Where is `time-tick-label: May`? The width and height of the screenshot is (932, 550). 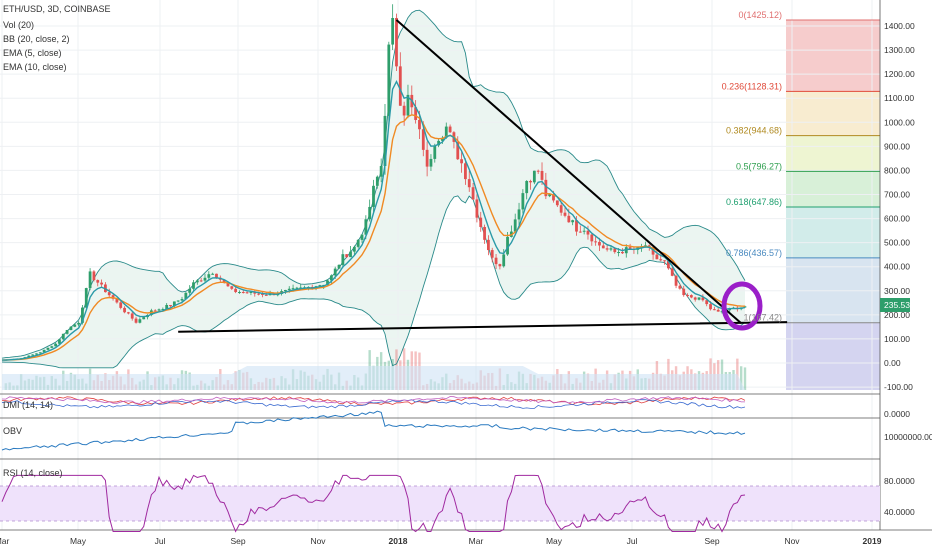 time-tick-label: May is located at coordinates (78, 541).